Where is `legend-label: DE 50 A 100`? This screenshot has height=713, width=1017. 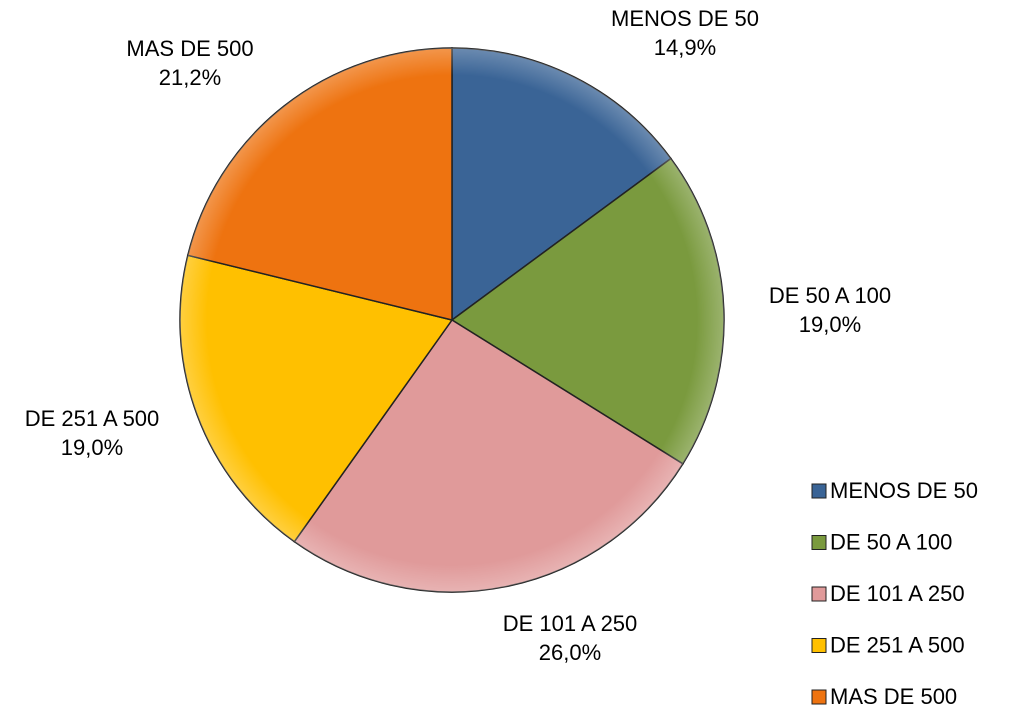
legend-label: DE 50 A 100 is located at coordinates (891, 541).